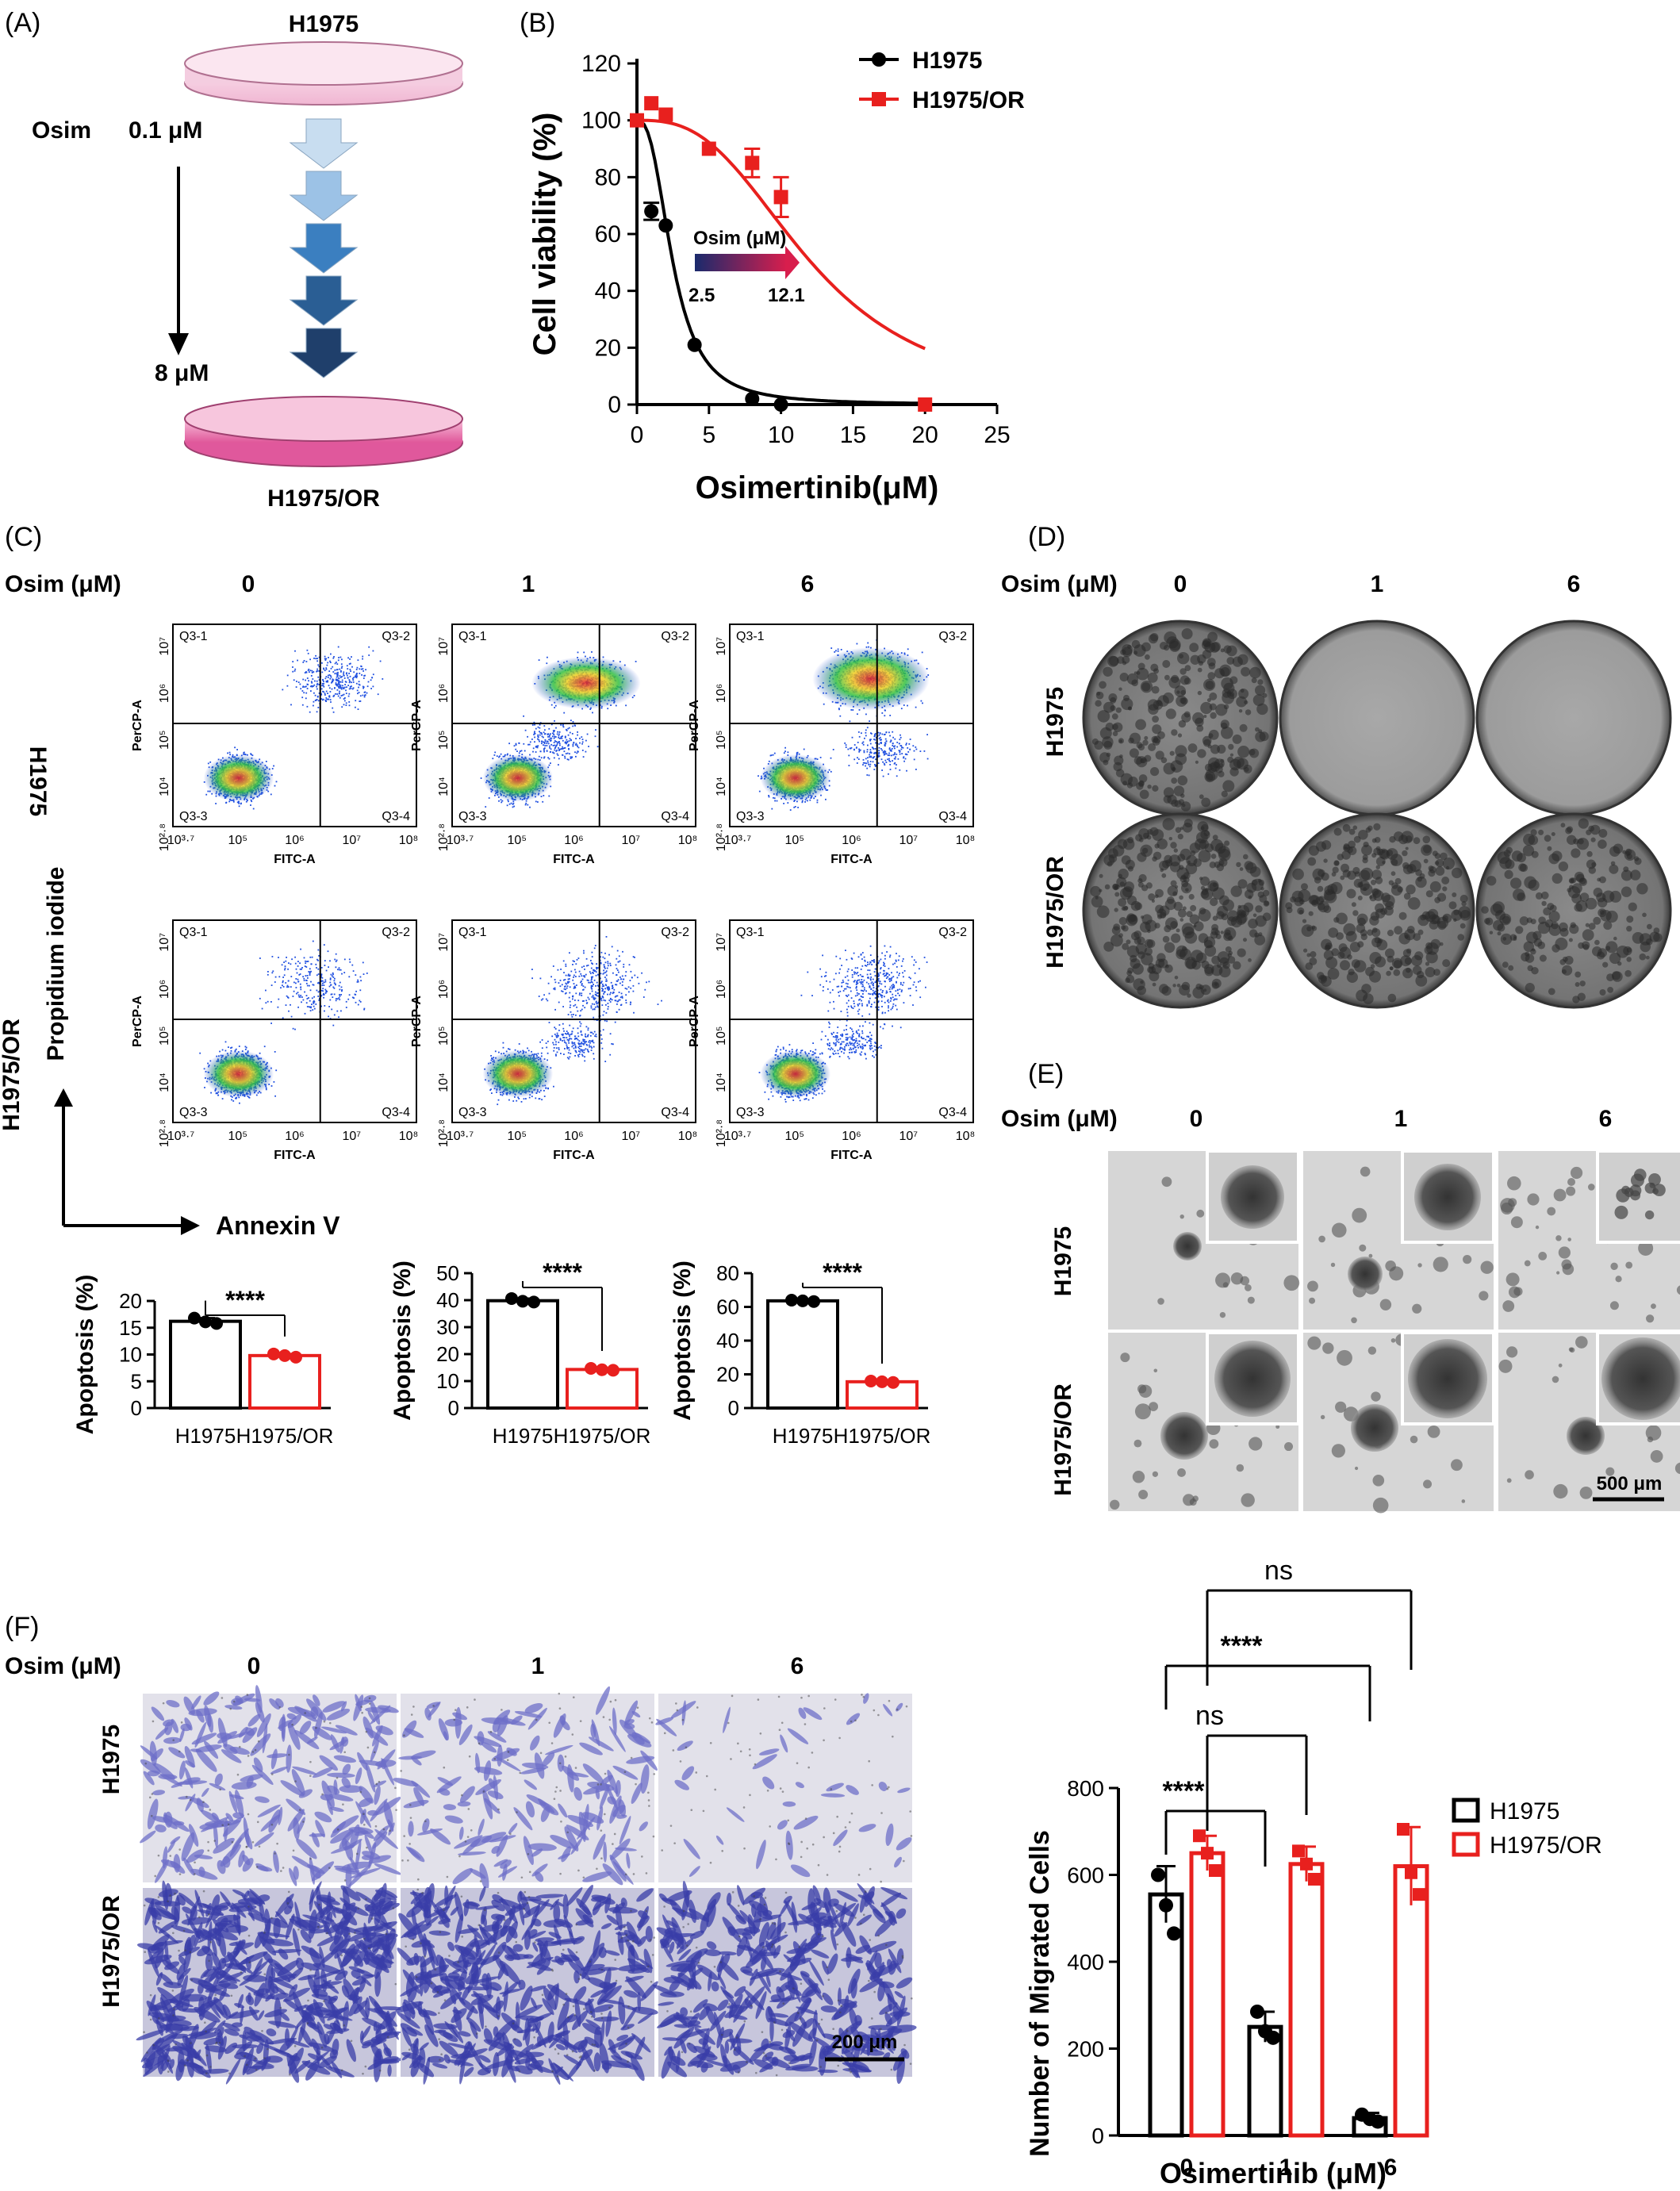 Image resolution: width=1680 pixels, height=2191 pixels. I want to click on point-h1975or, so click(651, 103).